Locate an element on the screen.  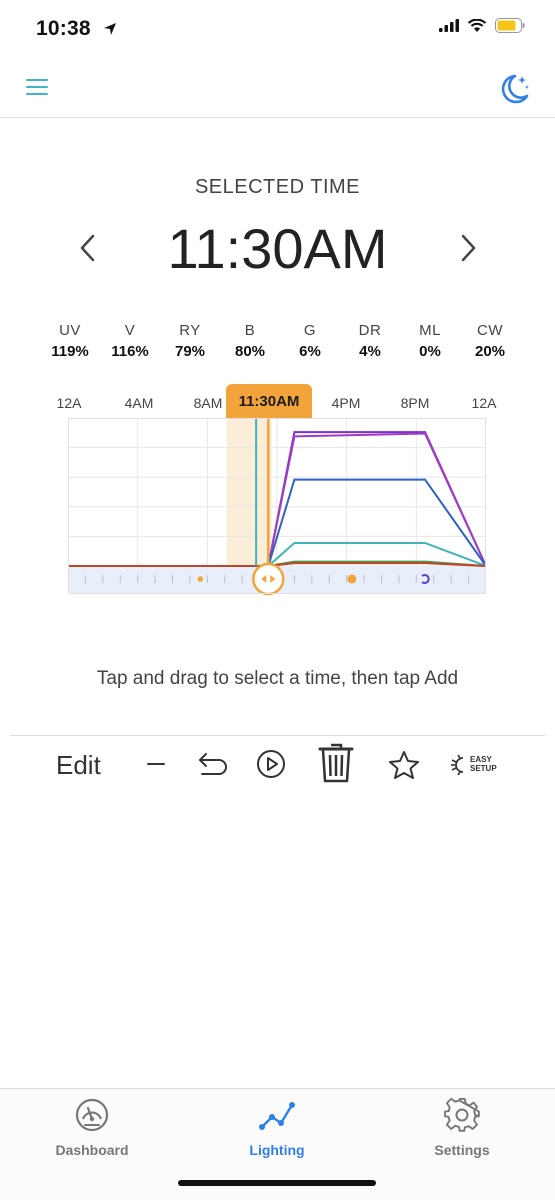
channel-g: G 6% is located at coordinates (310, 341).